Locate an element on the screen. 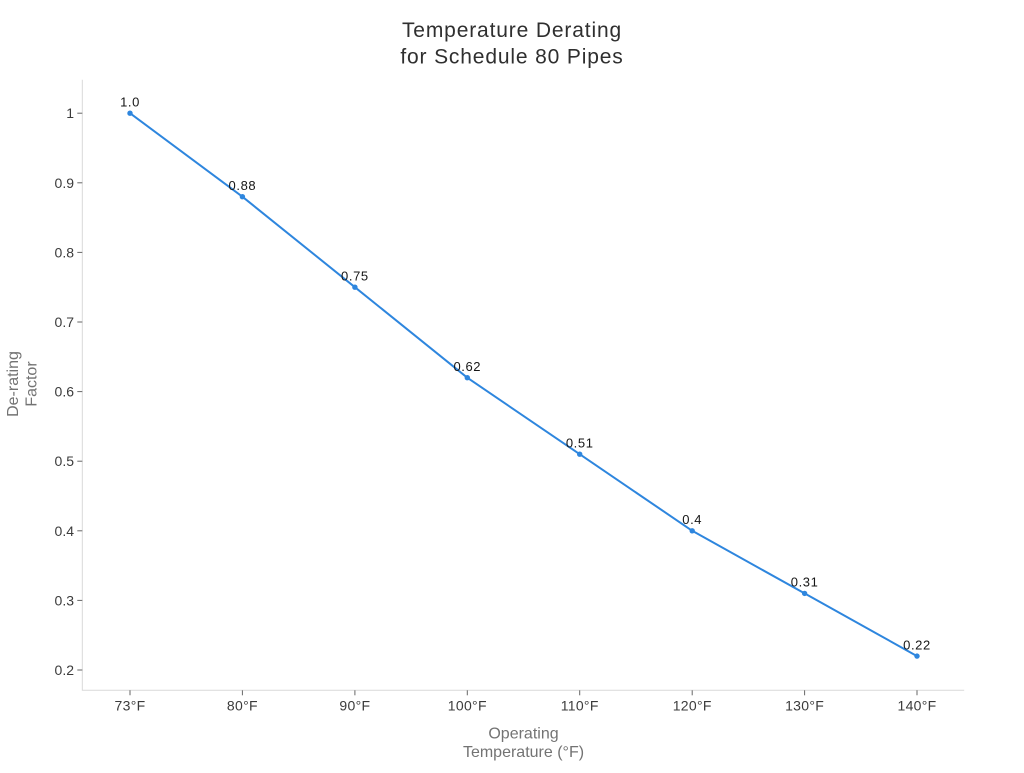 The height and width of the screenshot is (773, 1024). svg-text: 0.6 is located at coordinates (65, 392).